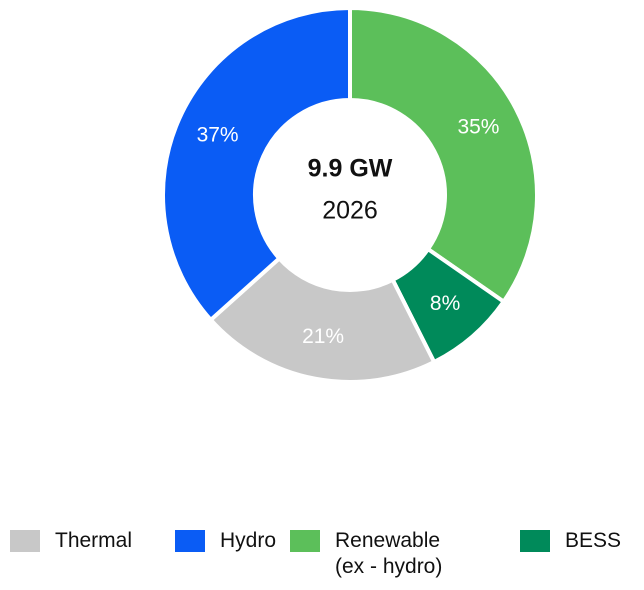  I want to click on legend-item: Thermal, so click(71, 541).